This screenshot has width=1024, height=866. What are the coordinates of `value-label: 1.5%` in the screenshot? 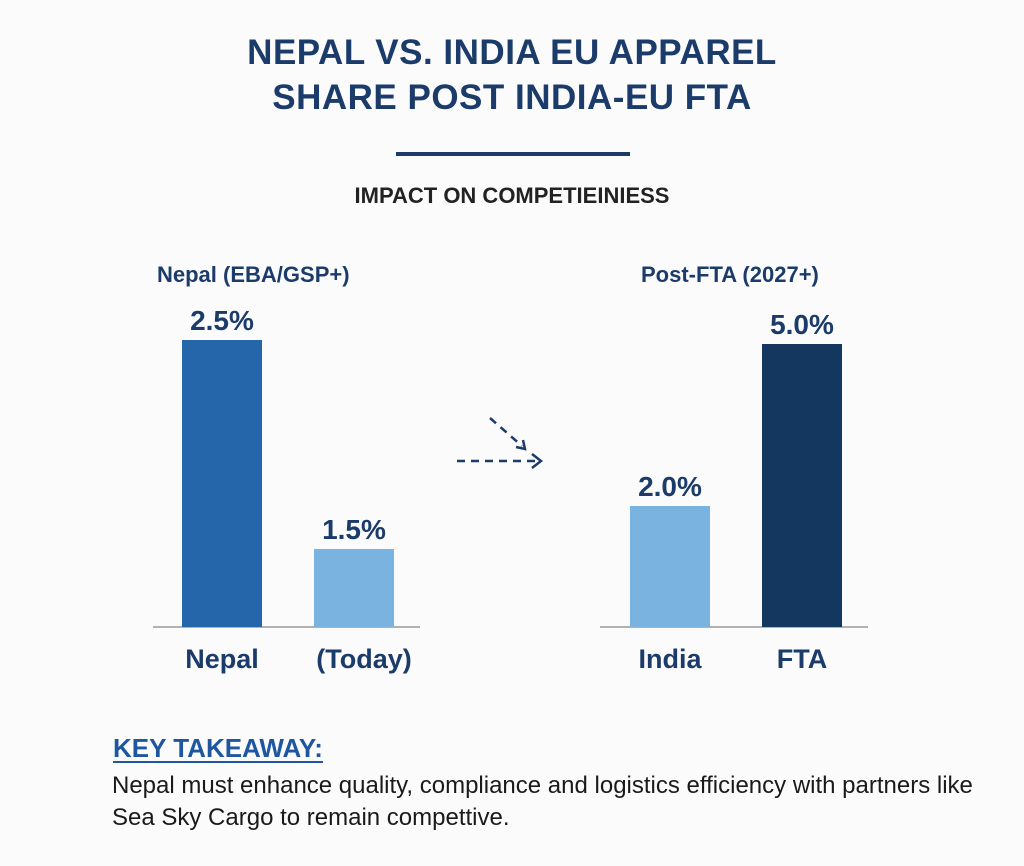 It's located at (354, 529).